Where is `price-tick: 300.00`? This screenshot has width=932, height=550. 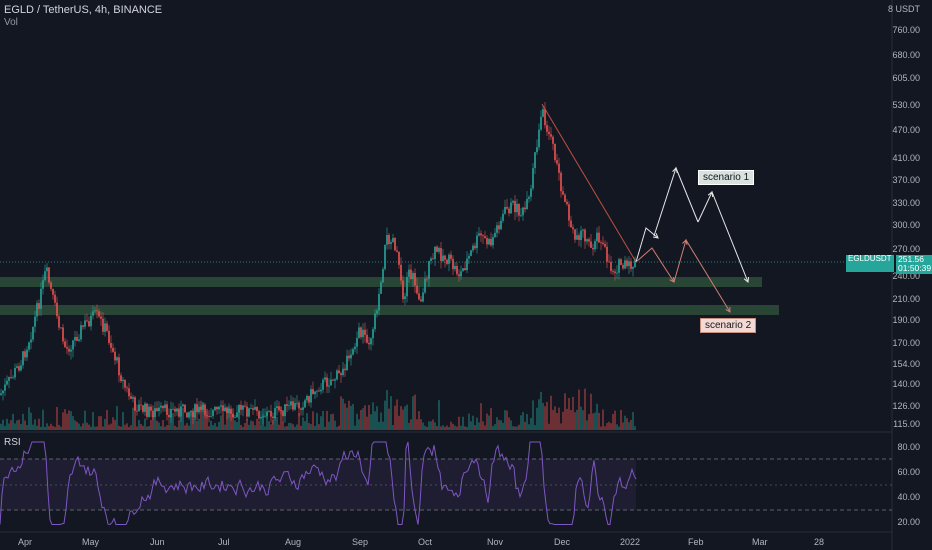
price-tick: 300.00 is located at coordinates (906, 225).